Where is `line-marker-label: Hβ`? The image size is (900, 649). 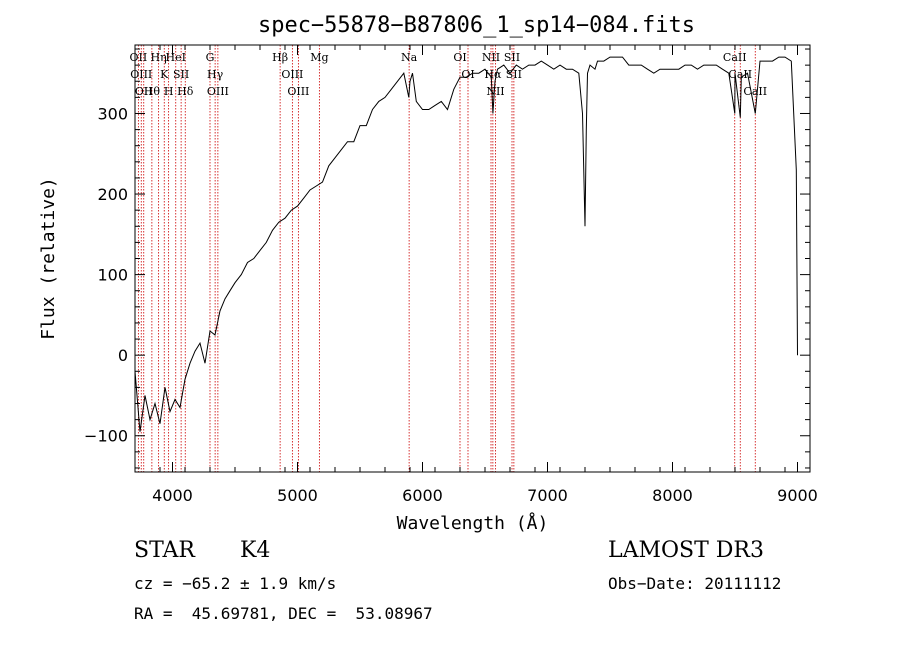
line-marker-label: Hβ is located at coordinates (280, 57).